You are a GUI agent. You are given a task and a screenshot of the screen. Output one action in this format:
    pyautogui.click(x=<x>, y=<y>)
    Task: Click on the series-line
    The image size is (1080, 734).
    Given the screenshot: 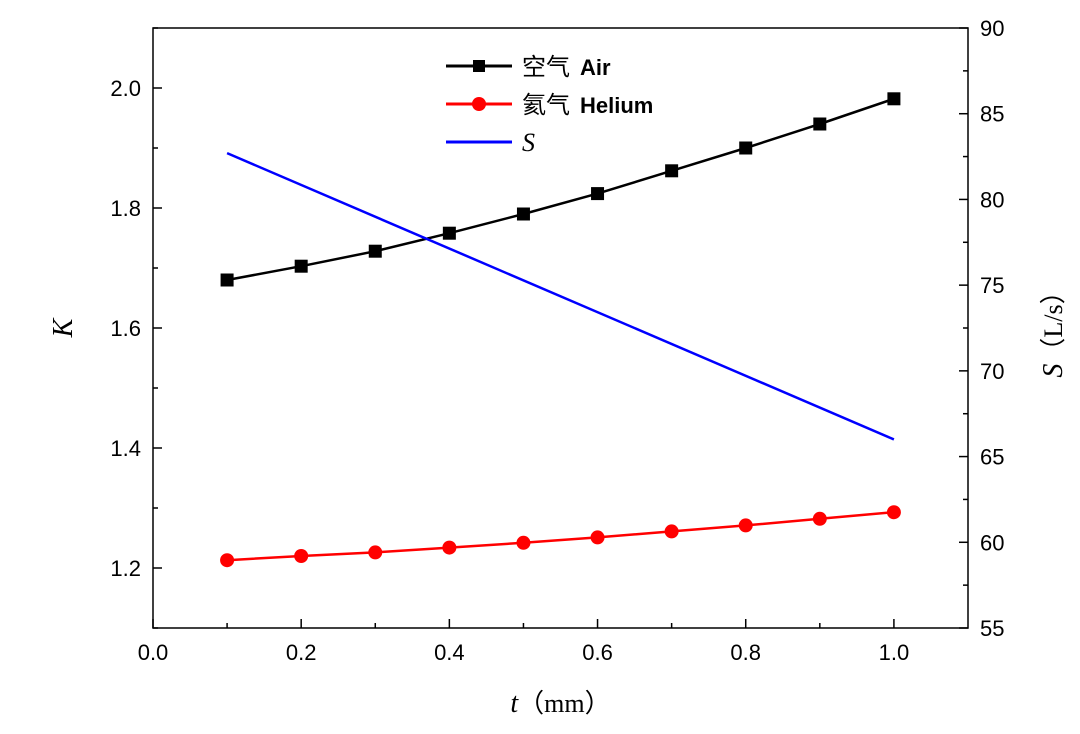 What is the action you would take?
    pyautogui.click(x=561, y=536)
    